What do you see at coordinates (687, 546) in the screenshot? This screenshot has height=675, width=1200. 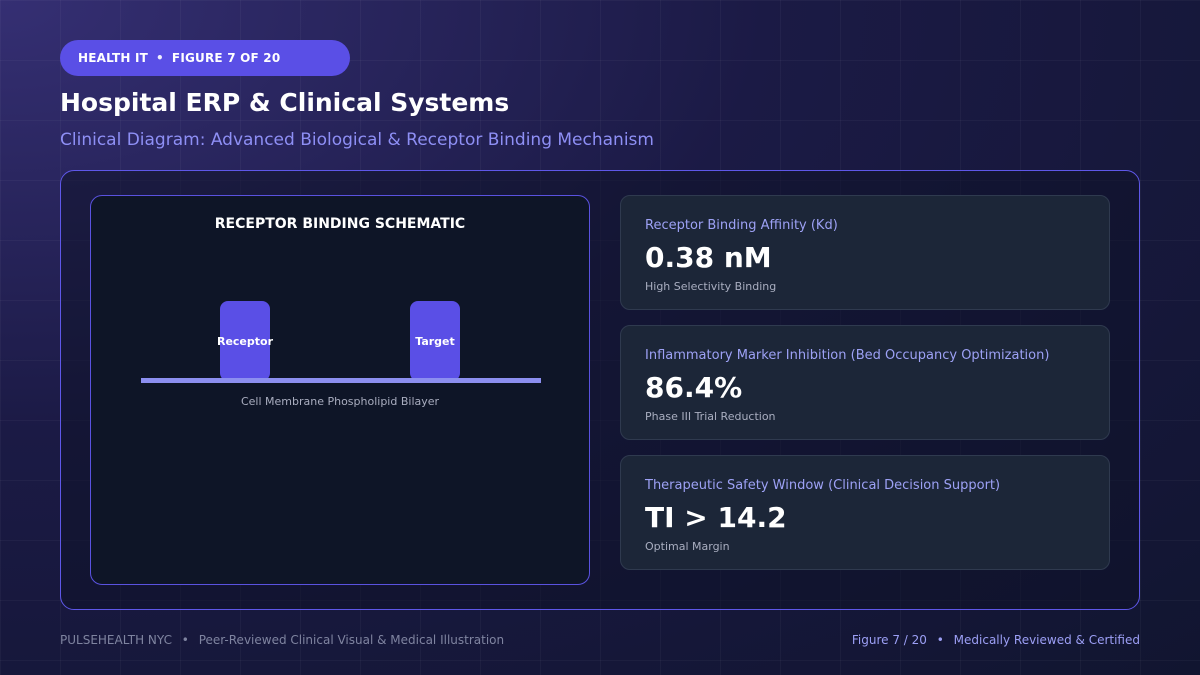 I see `metric-note: Optimal Margin` at bounding box center [687, 546].